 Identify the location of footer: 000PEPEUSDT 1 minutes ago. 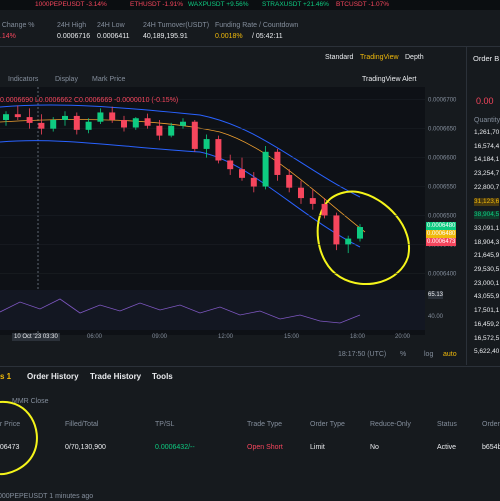
(47, 496).